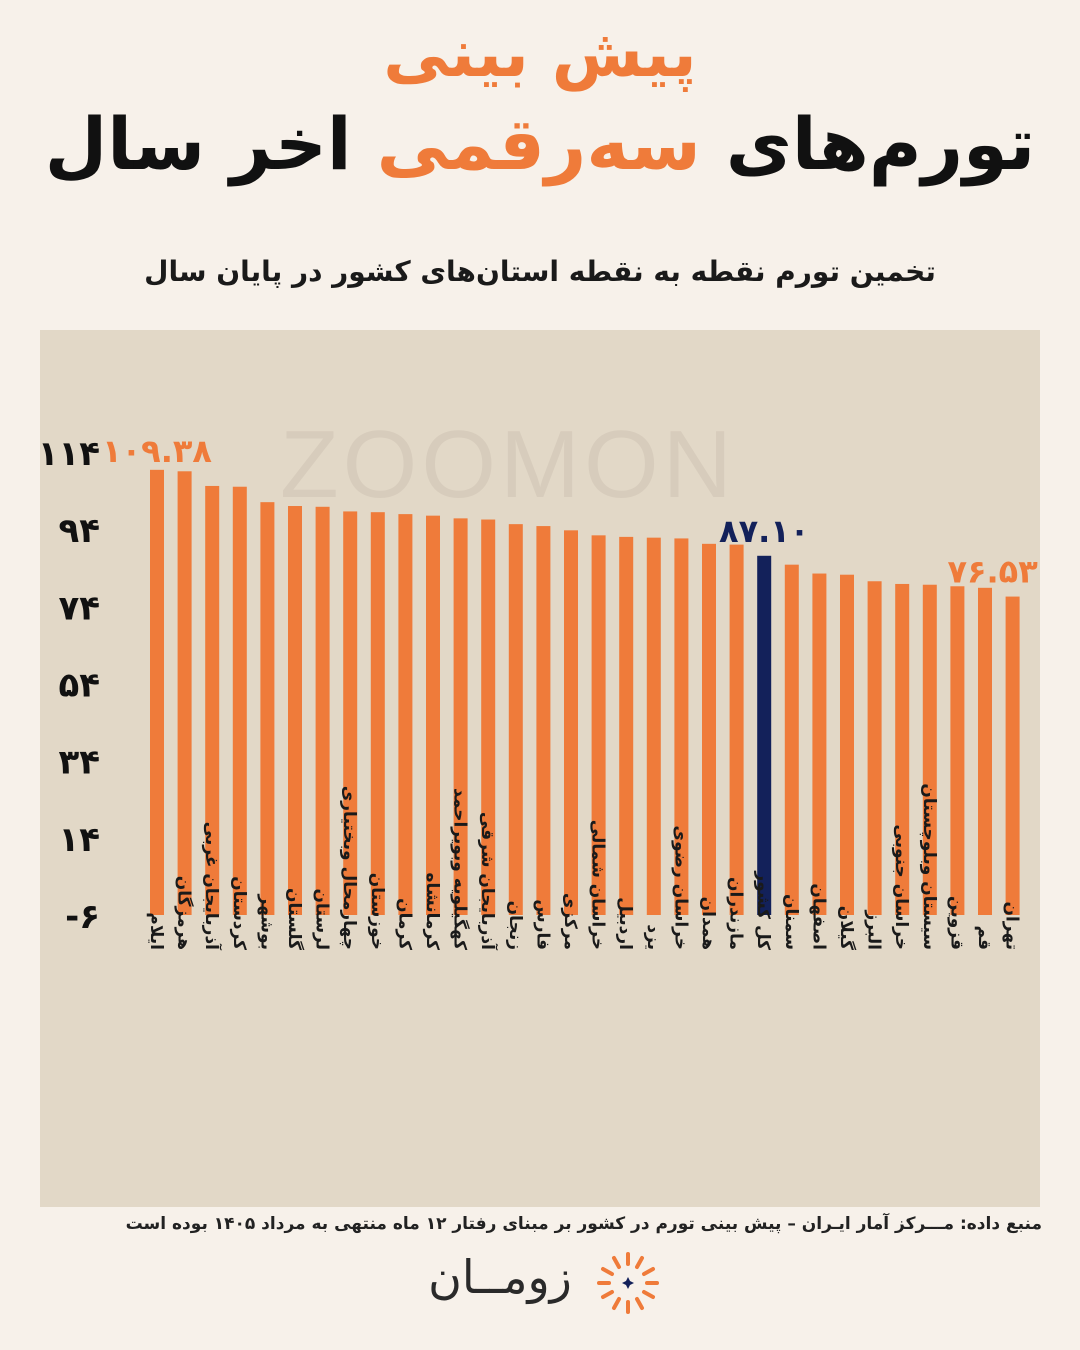  I want to click on category-label: آذربایجان غربی, so click(212, 886).